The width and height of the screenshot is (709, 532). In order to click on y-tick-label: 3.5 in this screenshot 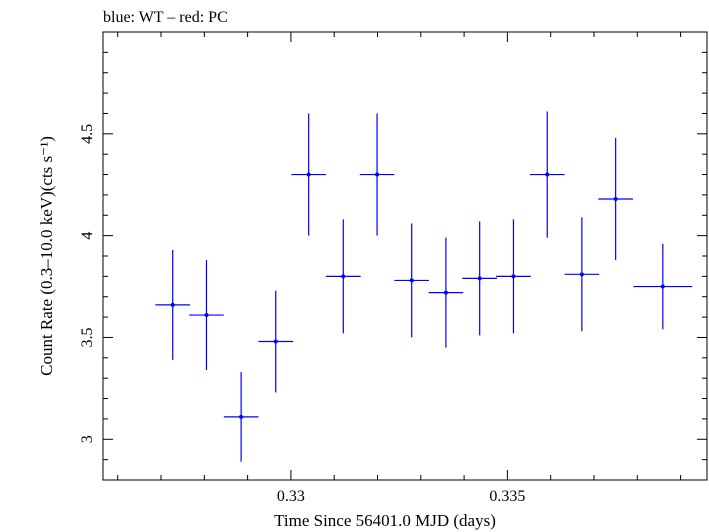, I will do `click(87, 337)`.